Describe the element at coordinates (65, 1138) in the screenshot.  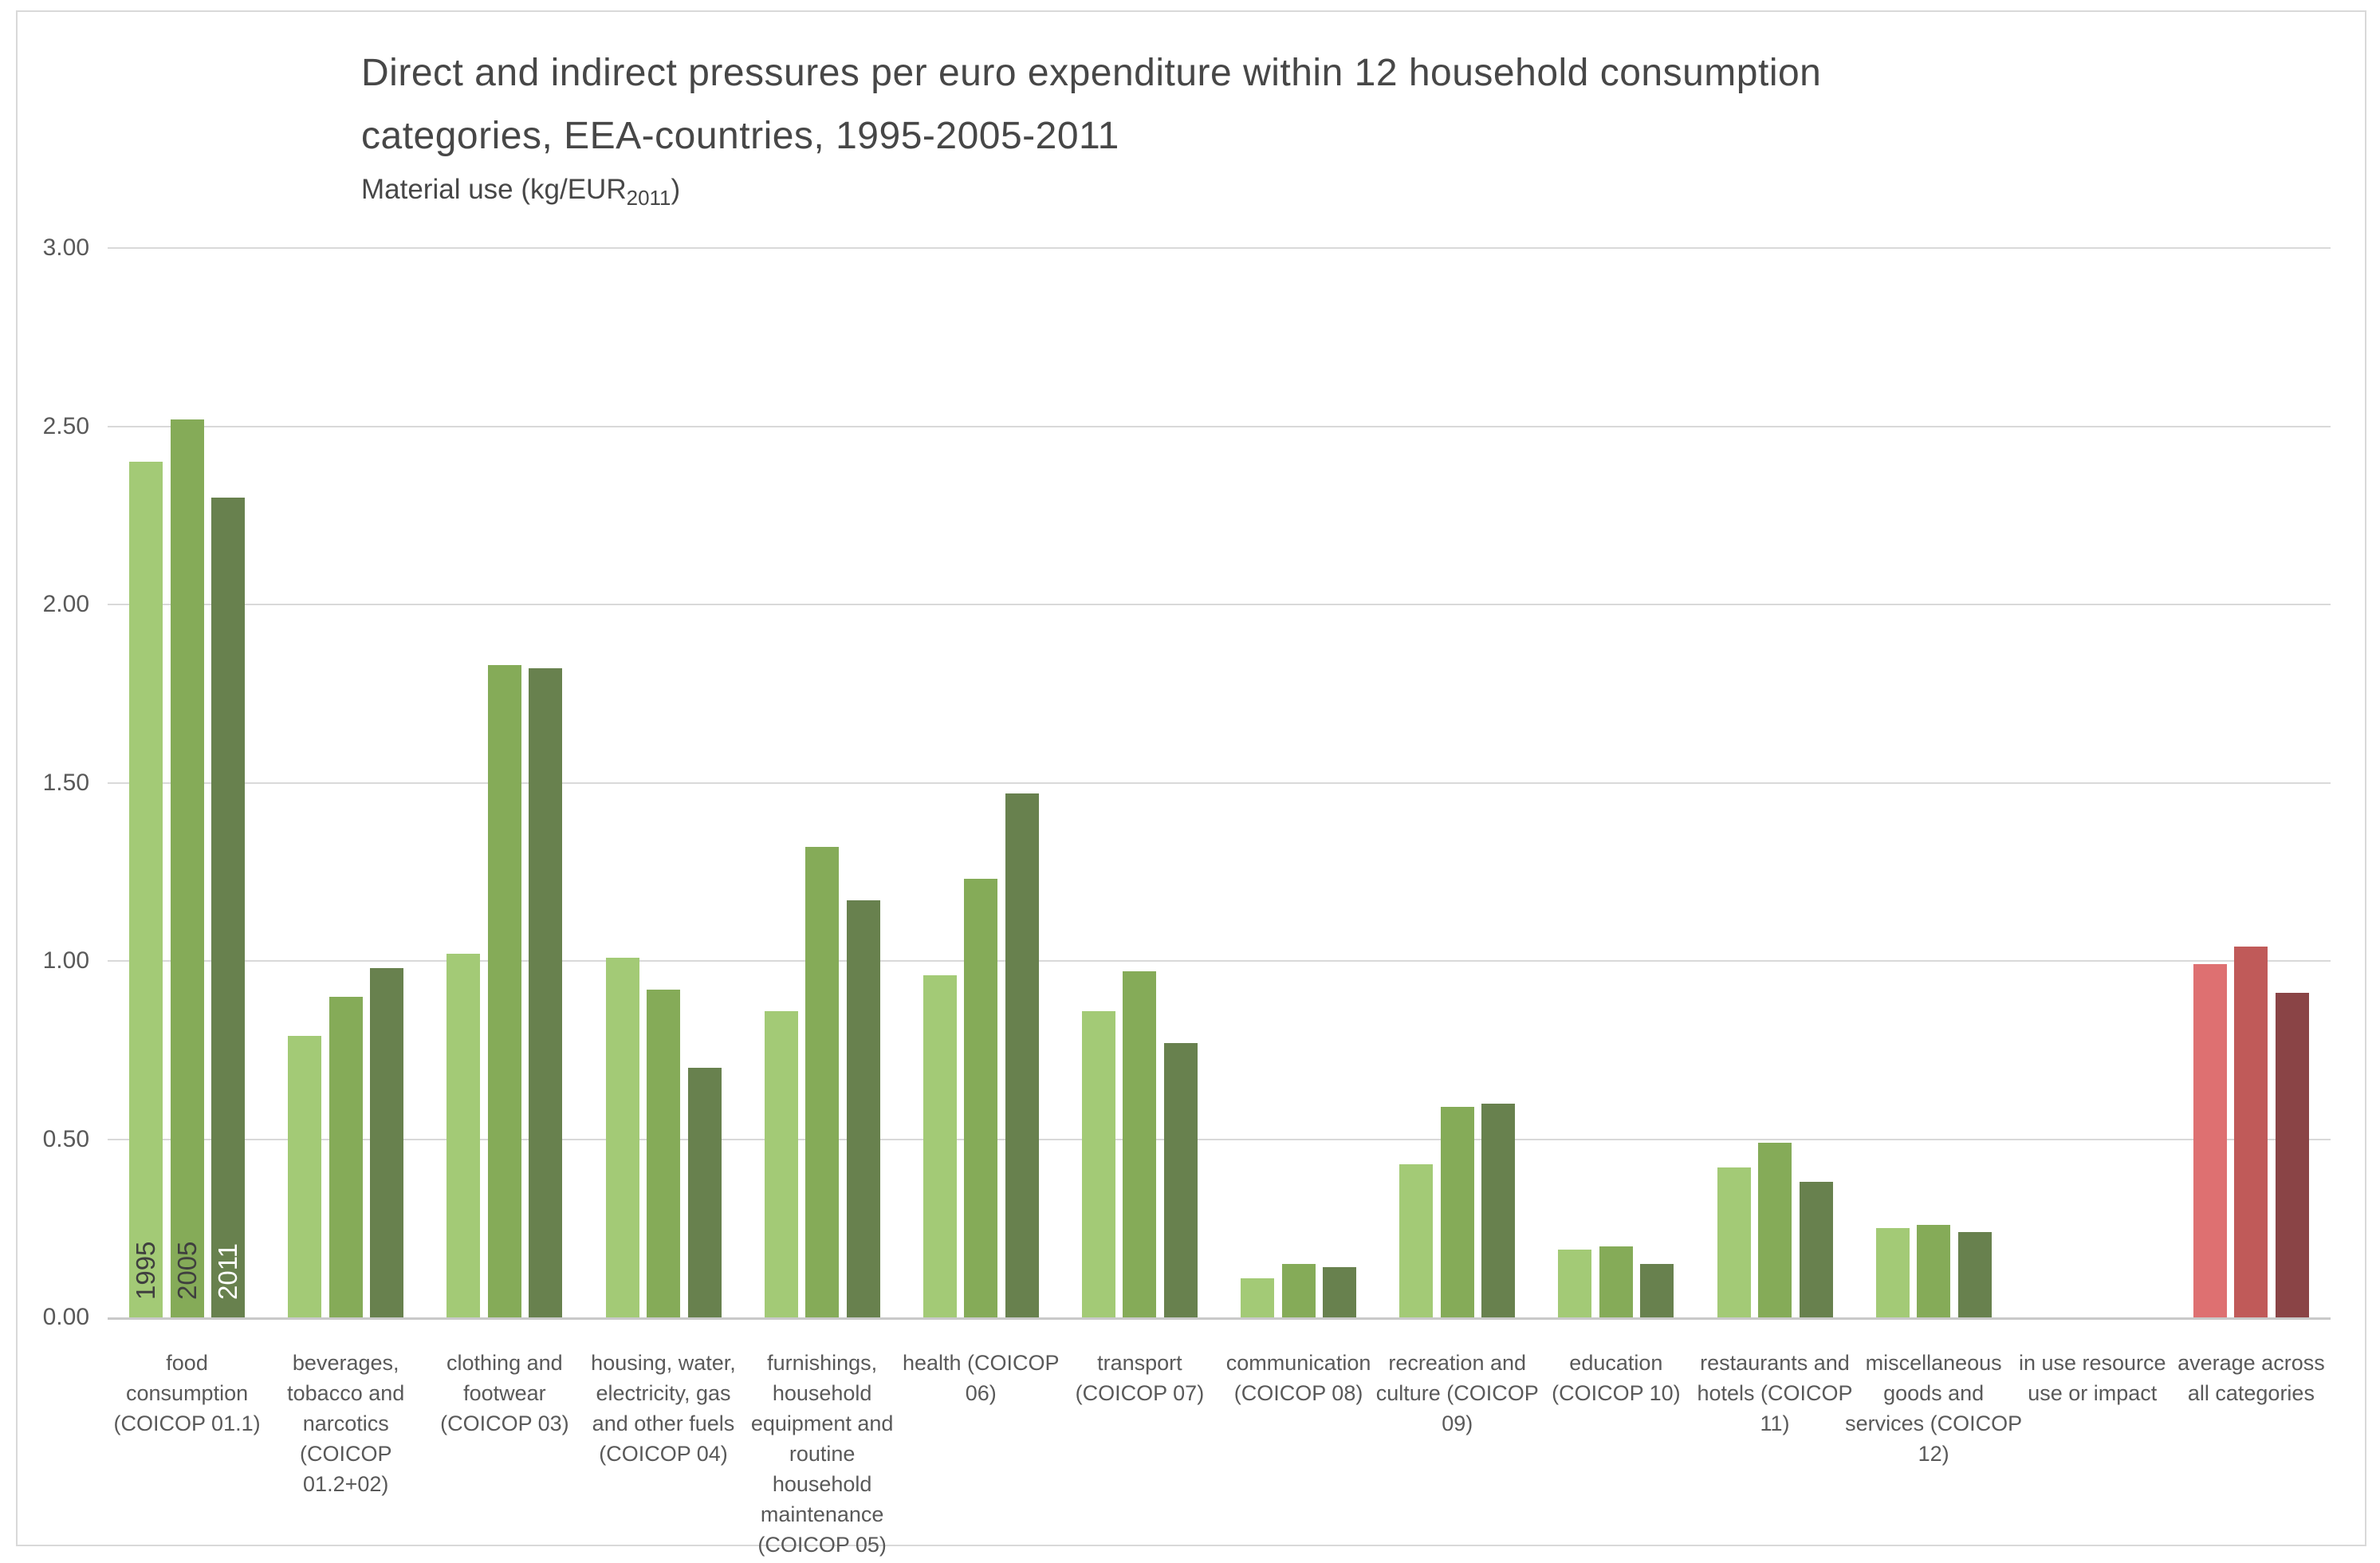
I see `y-tick-label: 0.50` at that location.